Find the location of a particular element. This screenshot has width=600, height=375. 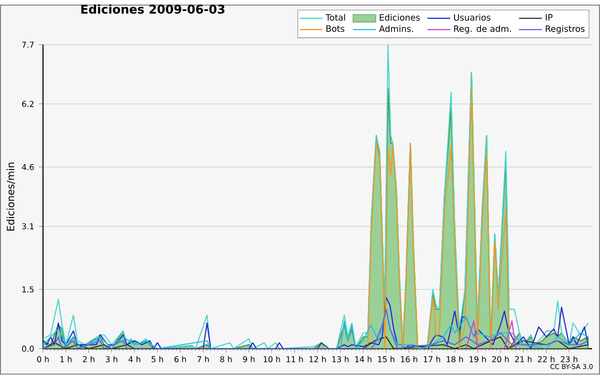

y-axis-title: Ediciones/min is located at coordinates (11, 196).